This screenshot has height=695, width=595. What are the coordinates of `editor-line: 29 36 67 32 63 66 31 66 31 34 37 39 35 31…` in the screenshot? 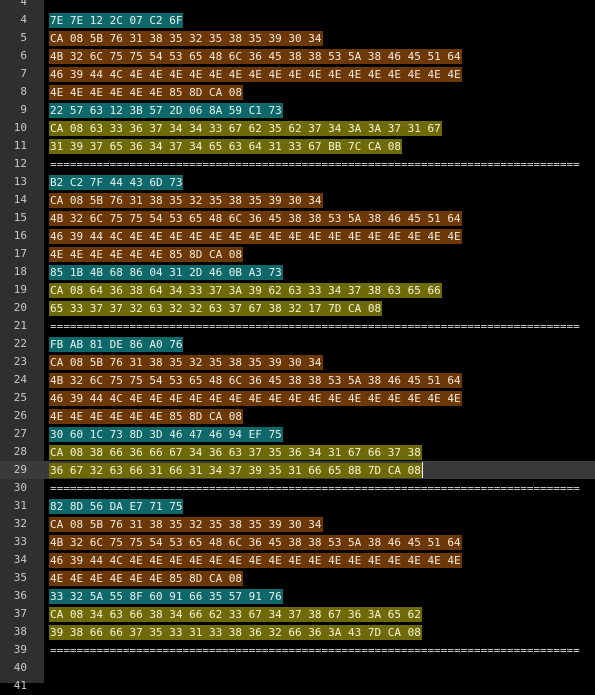 It's located at (297, 470).